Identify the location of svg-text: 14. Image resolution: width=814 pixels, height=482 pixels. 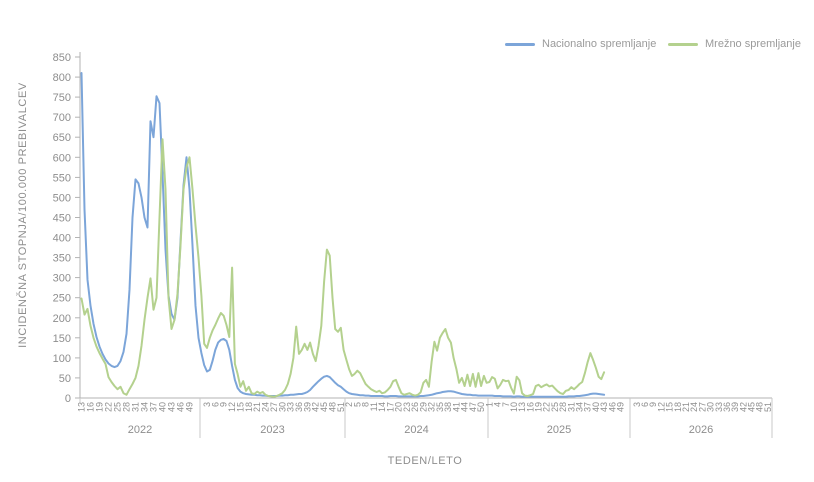
(382, 407).